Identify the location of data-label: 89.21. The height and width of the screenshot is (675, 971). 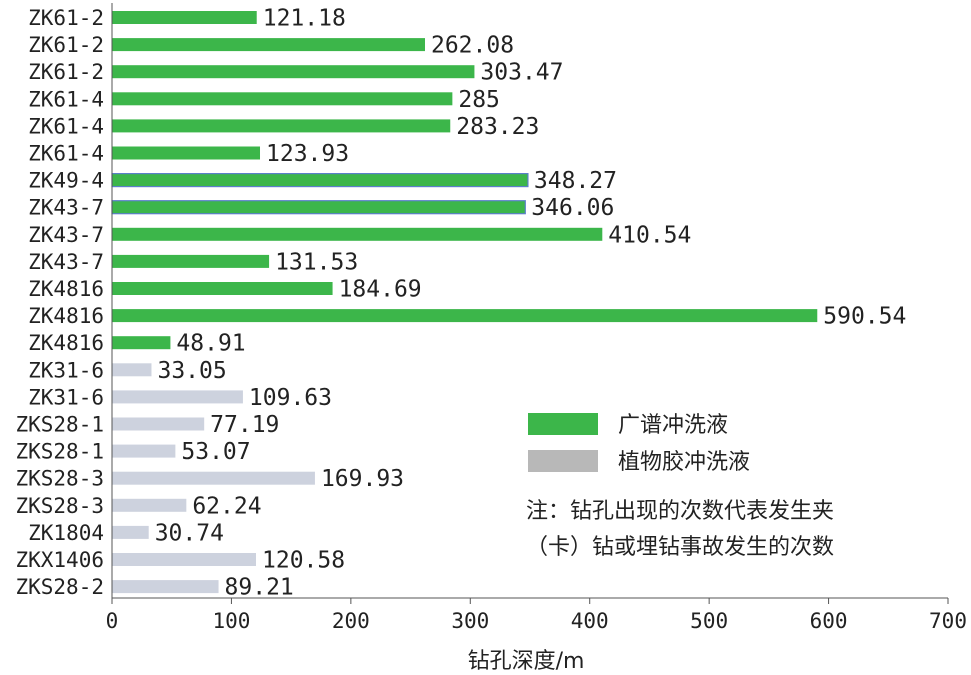
(259, 588).